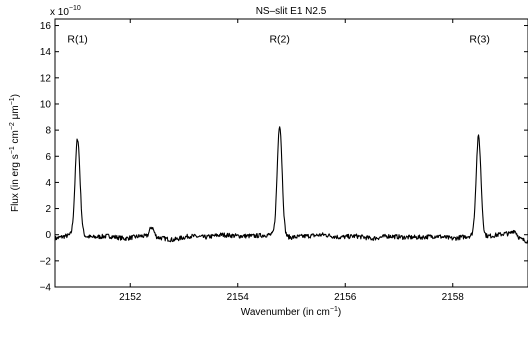 Image resolution: width=528 pixels, height=355 pixels. I want to click on peak-annotation: R(1), so click(77, 40).